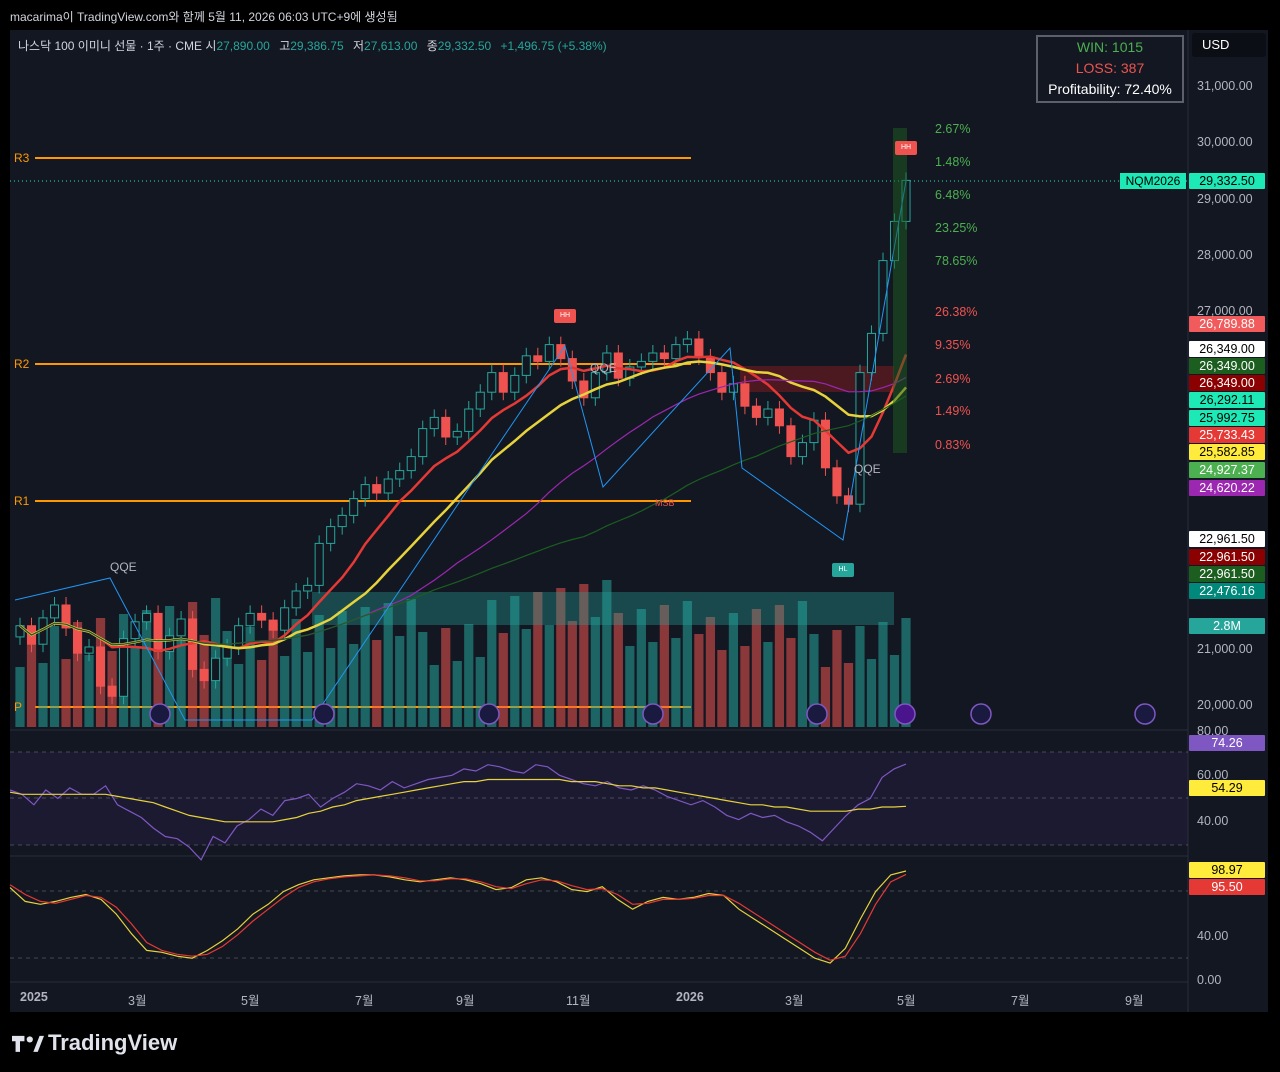 The image size is (1280, 1072). I want to click on fib-level-label: 26.38%, so click(956, 312).